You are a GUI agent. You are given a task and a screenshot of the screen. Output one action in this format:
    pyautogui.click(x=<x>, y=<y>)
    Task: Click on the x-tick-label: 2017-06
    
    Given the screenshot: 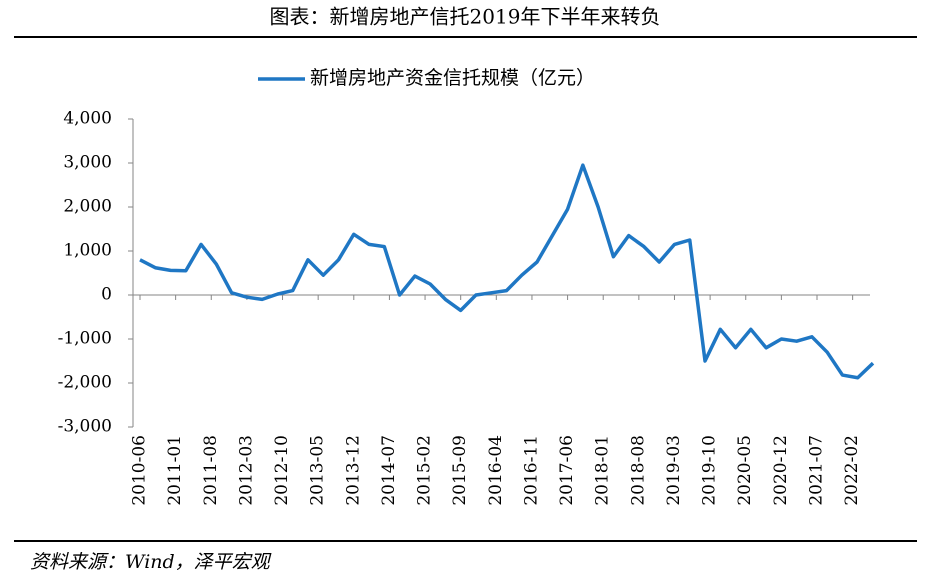 What is the action you would take?
    pyautogui.click(x=567, y=470)
    